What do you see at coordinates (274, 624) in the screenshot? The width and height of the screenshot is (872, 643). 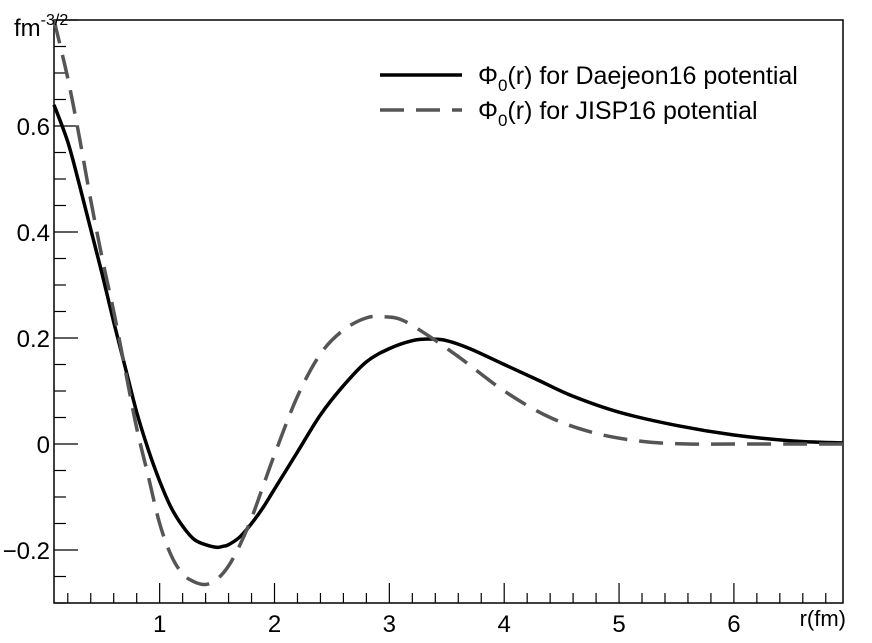 I see `x-tick-label: 2` at bounding box center [274, 624].